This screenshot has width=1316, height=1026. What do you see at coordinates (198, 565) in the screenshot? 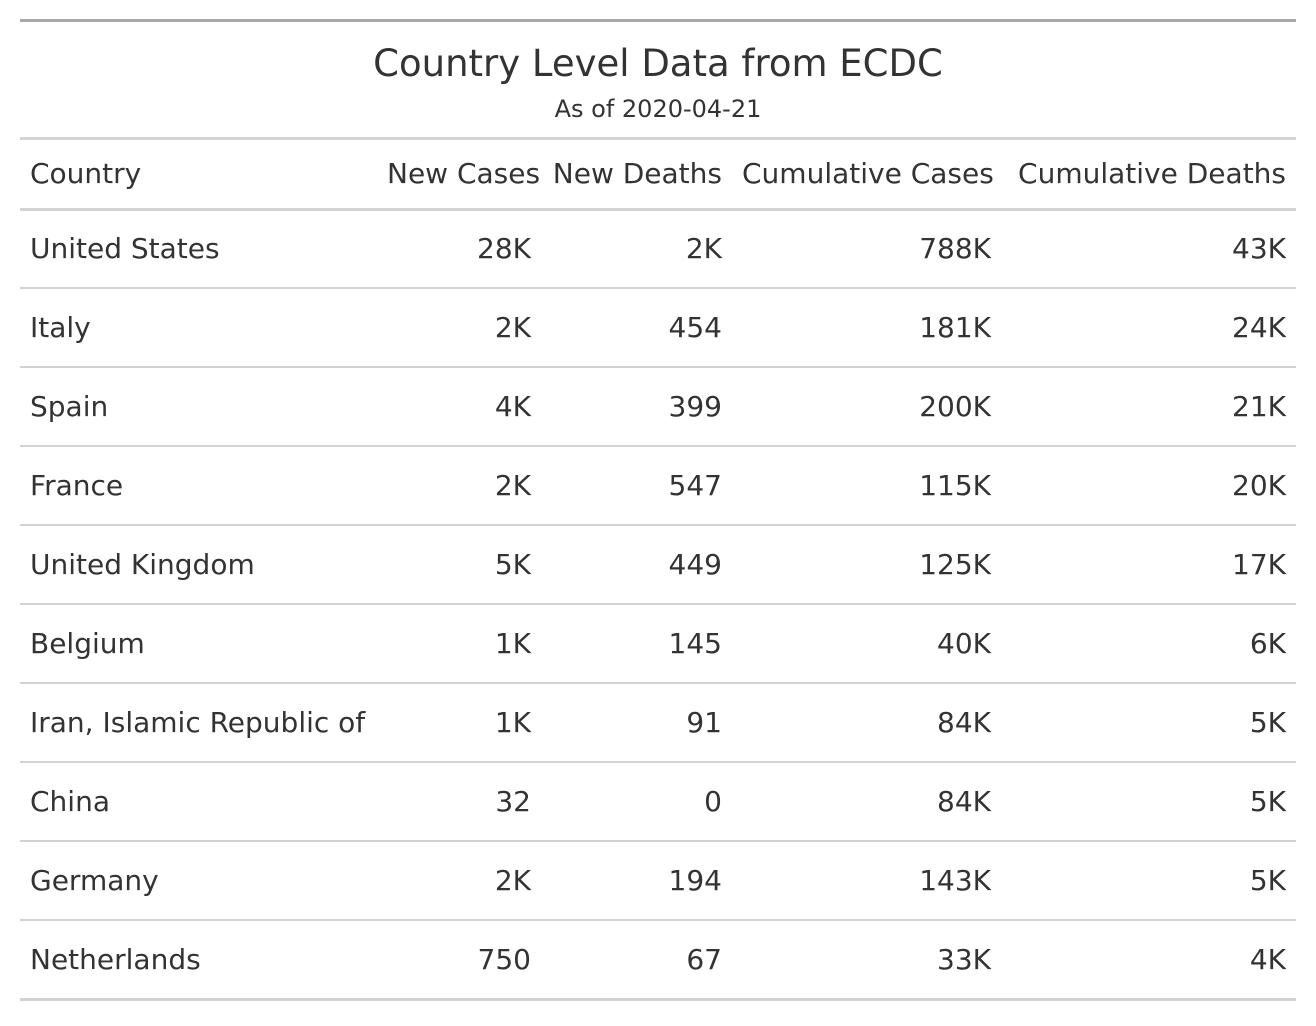
I see `cell-country: United Kingdom` at bounding box center [198, 565].